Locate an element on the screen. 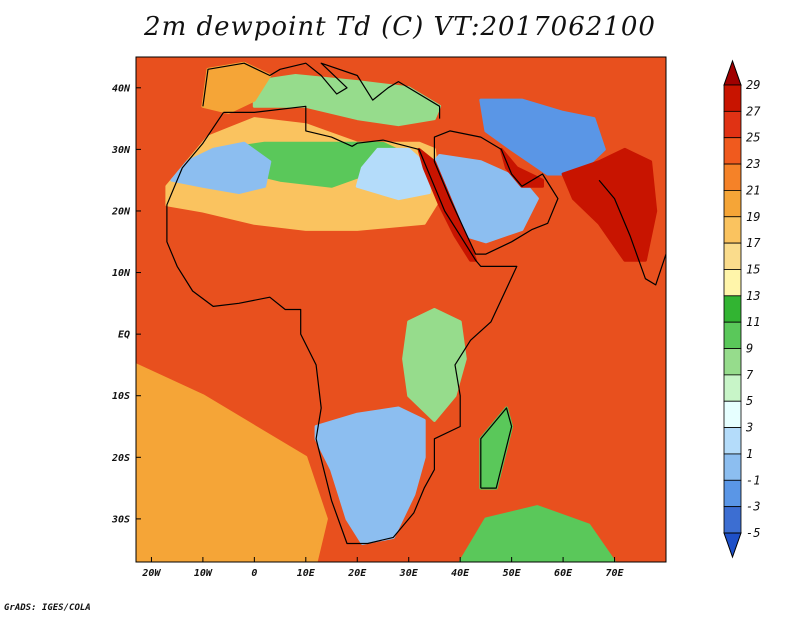 Image resolution: width=800 pixels, height=618 pixels. colorbar-label: 11 is located at coordinates (753, 322).